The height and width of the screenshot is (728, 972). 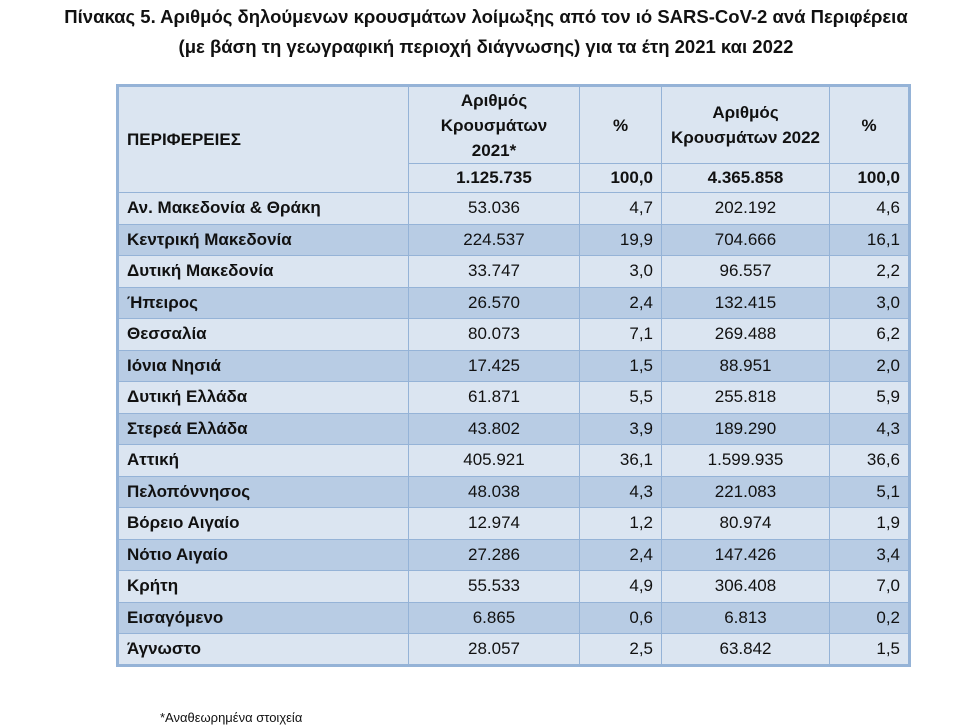 I want to click on cases-2022-cell: 202.192, so click(x=745, y=208).